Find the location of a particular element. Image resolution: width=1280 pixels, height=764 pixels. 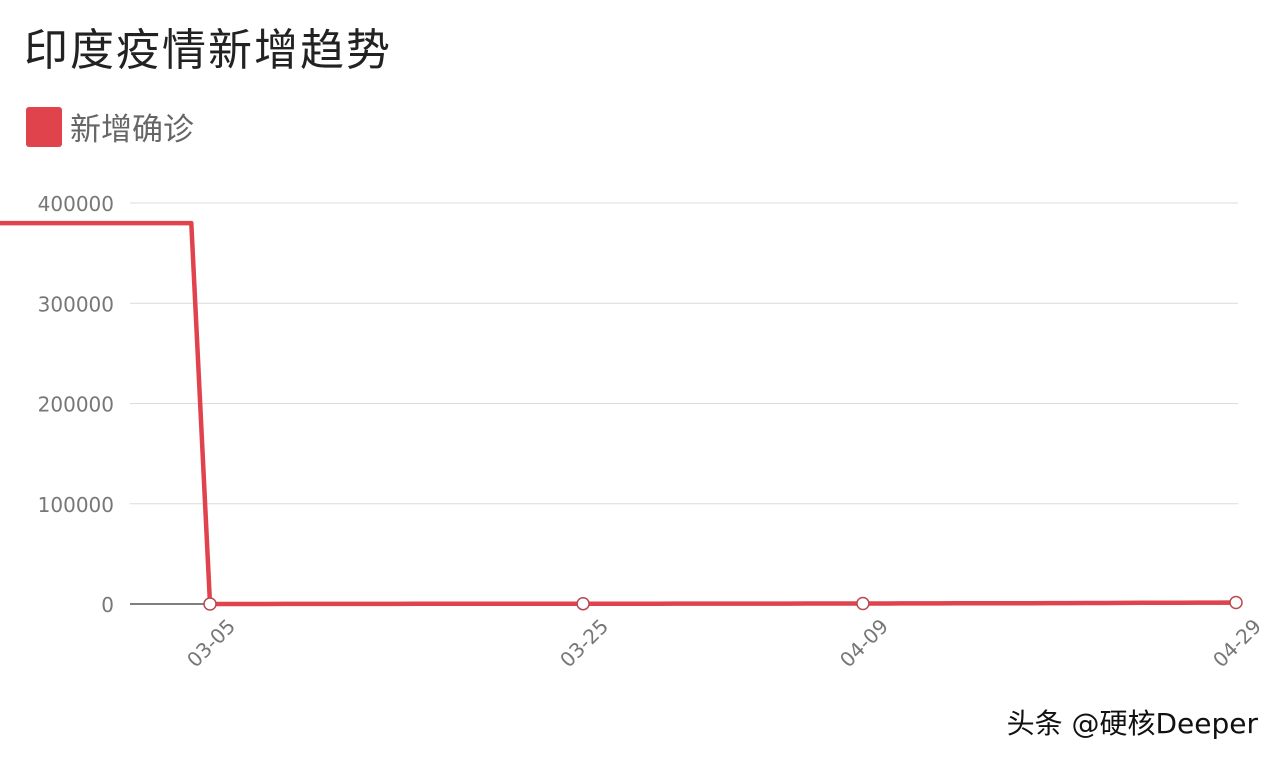

chart-title: 印度疫情新增趋势 is located at coordinates (208, 50).